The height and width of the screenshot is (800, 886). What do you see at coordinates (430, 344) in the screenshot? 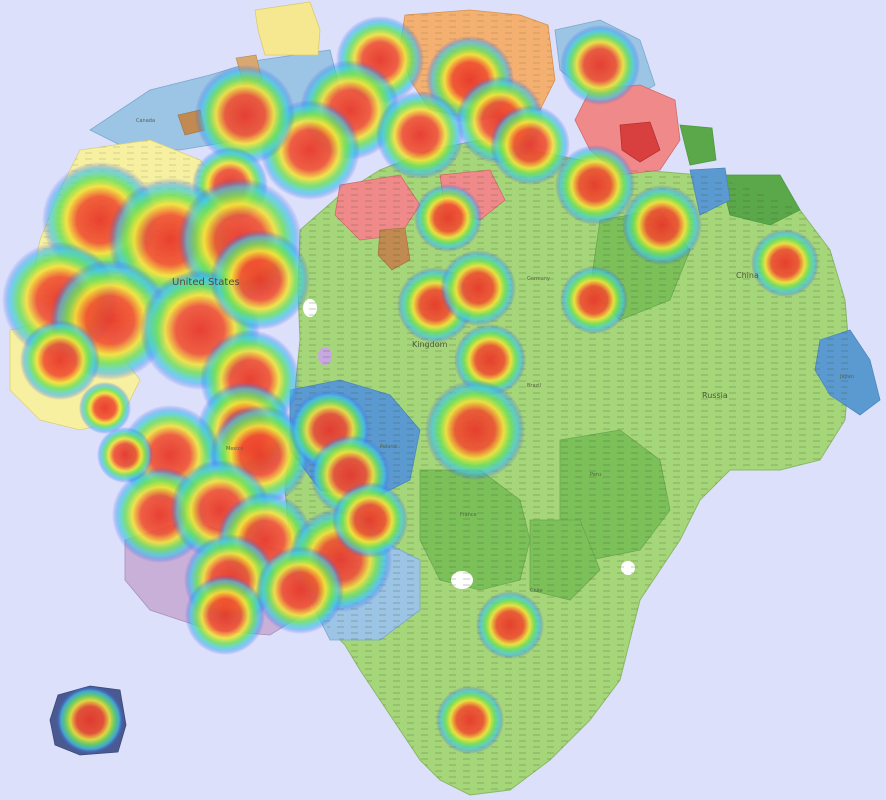
I see `label-kingdom: Kingdom` at bounding box center [430, 344].